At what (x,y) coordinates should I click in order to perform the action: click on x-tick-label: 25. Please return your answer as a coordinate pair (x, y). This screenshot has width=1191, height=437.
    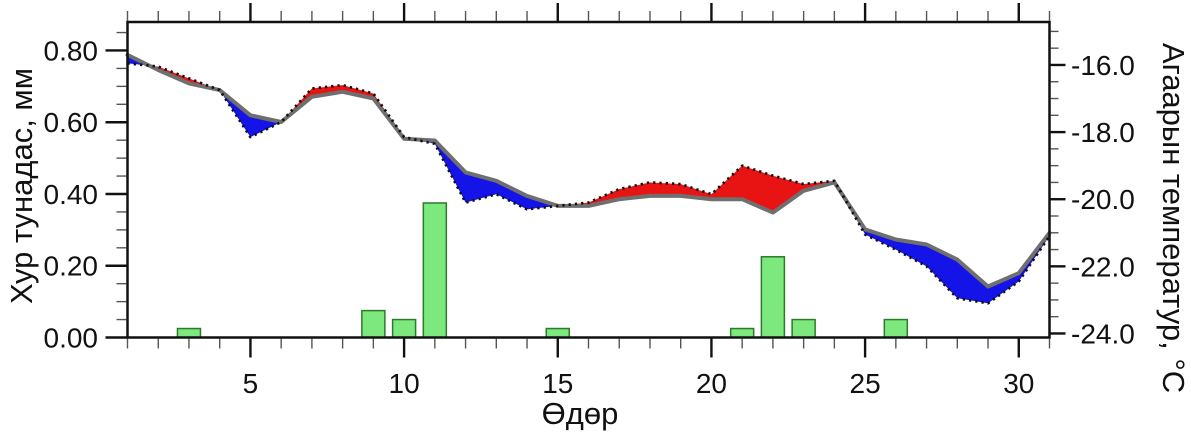
    Looking at the image, I should click on (865, 383).